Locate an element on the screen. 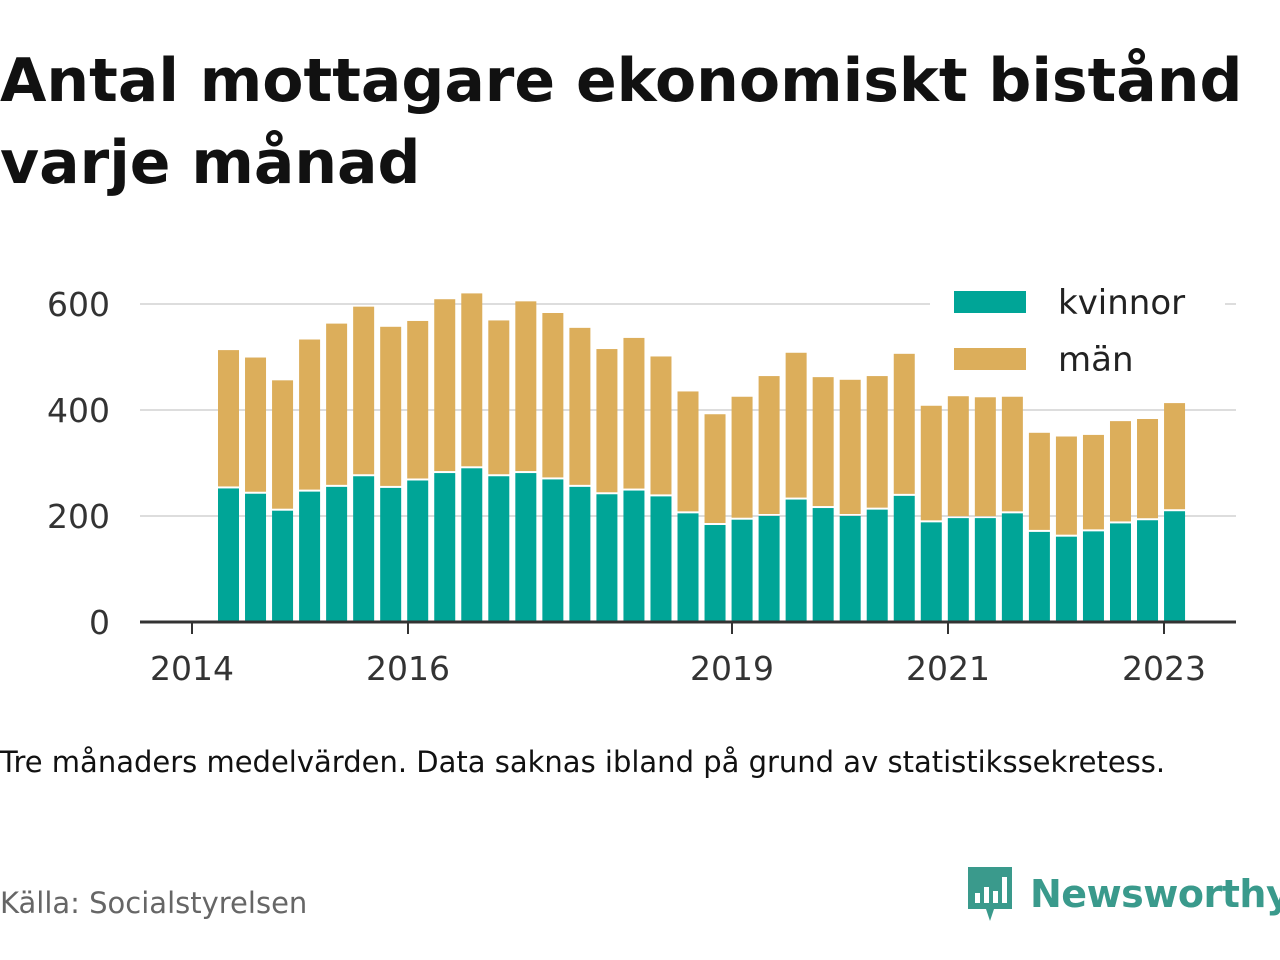 The image size is (1280, 960). x-axis: 2014 2016 2019 2021 2023 is located at coordinates (688, 654).